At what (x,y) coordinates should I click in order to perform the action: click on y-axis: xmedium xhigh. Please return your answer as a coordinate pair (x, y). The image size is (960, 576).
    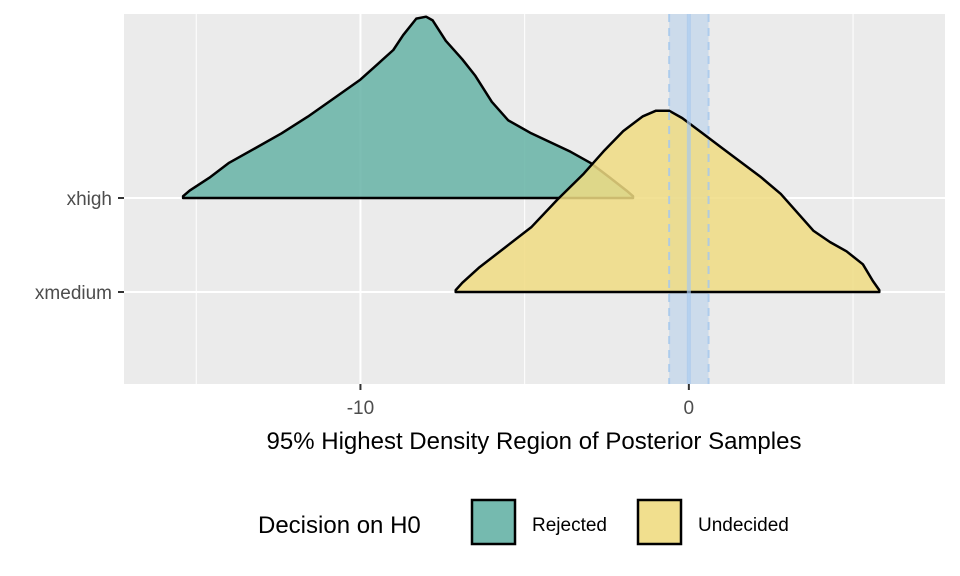
    Looking at the image, I should click on (79, 246).